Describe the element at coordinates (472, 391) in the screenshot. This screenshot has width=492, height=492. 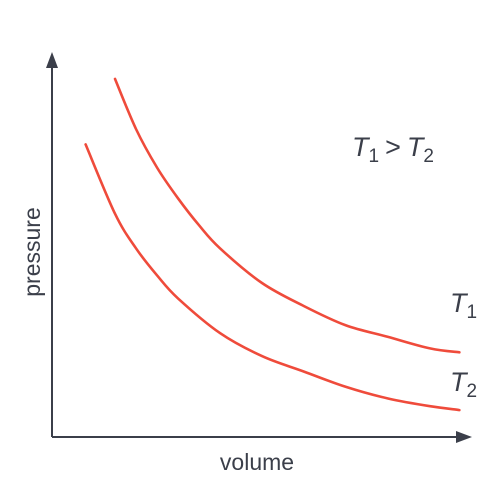
I see `series-label-t2-subscript: 2` at that location.